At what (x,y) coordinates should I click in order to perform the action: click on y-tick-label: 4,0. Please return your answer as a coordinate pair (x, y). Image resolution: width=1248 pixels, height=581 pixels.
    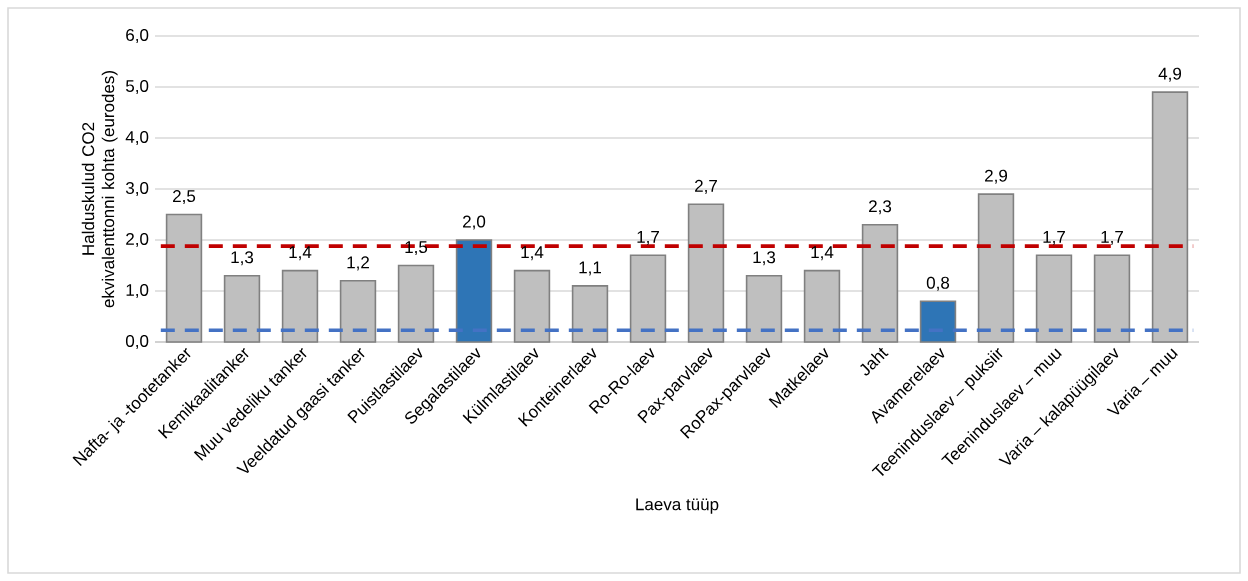
    Looking at the image, I should click on (137, 138).